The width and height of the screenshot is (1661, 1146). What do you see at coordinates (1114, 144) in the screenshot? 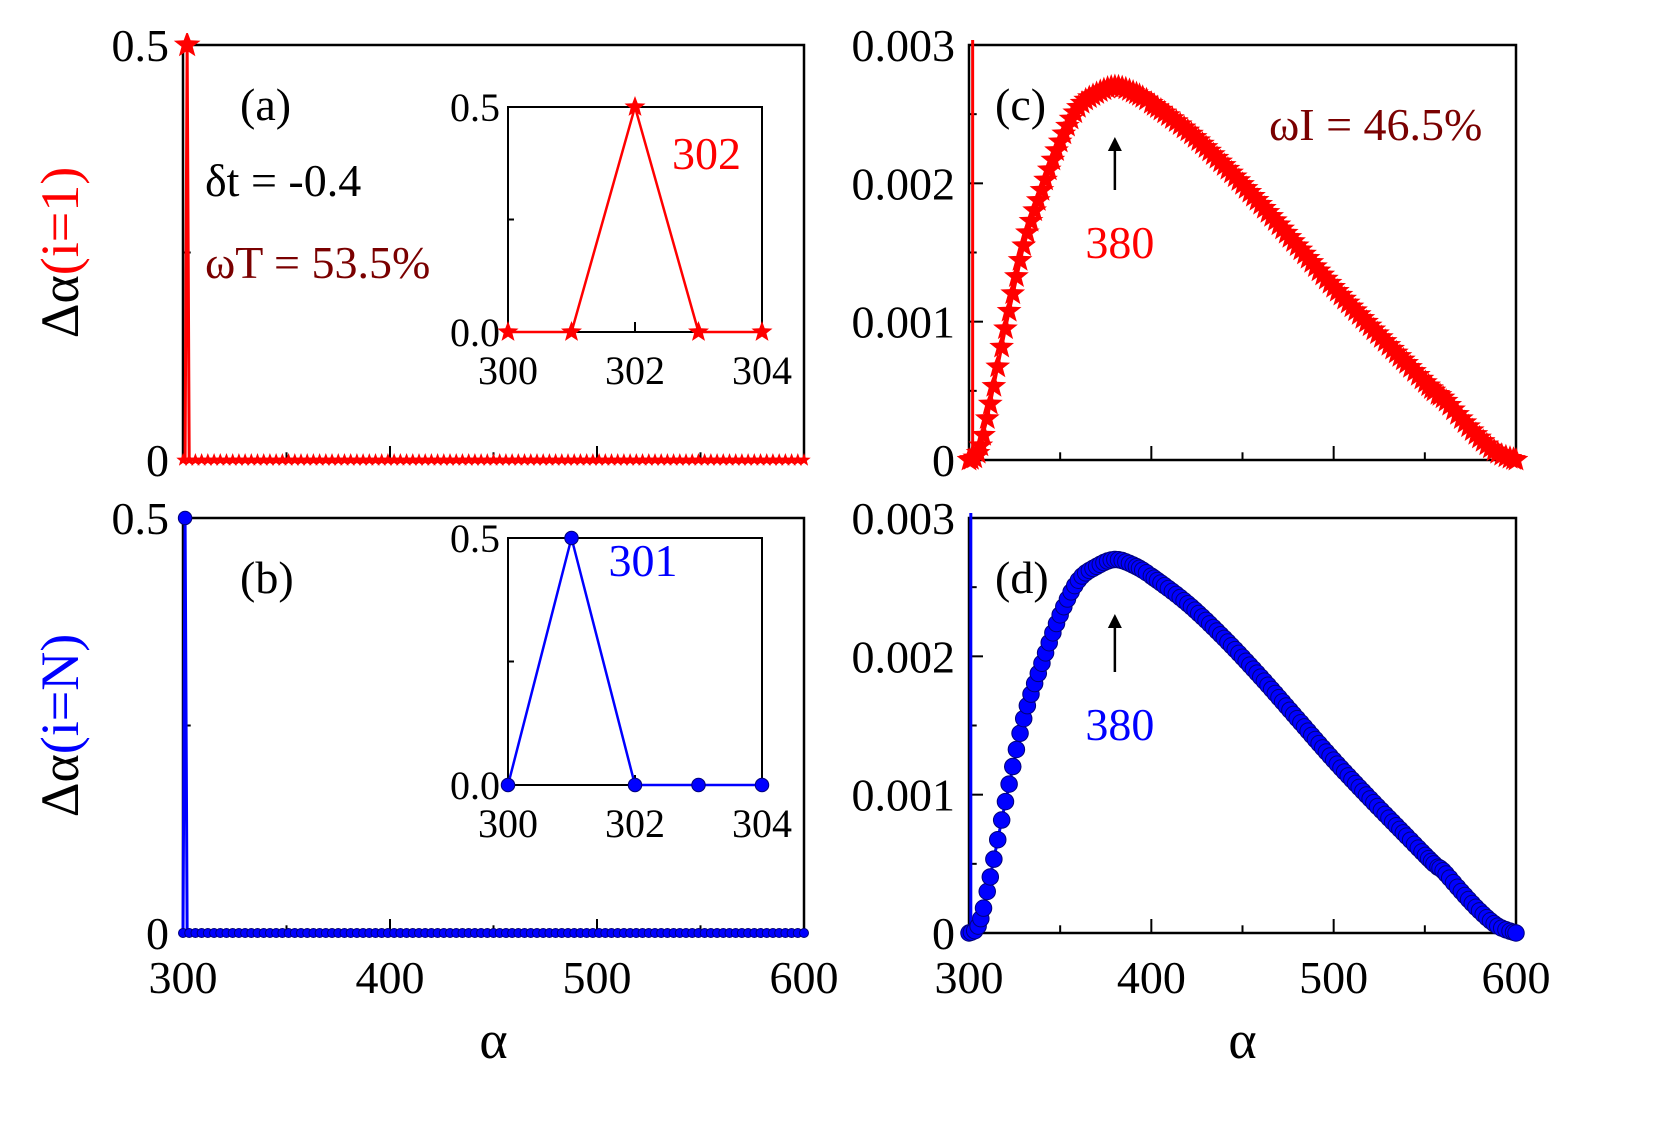
I see `peak-arrow-head` at bounding box center [1114, 144].